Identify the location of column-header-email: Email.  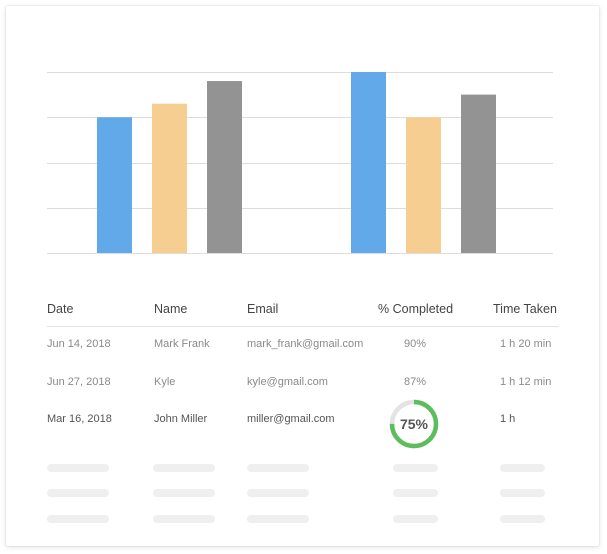
(263, 309).